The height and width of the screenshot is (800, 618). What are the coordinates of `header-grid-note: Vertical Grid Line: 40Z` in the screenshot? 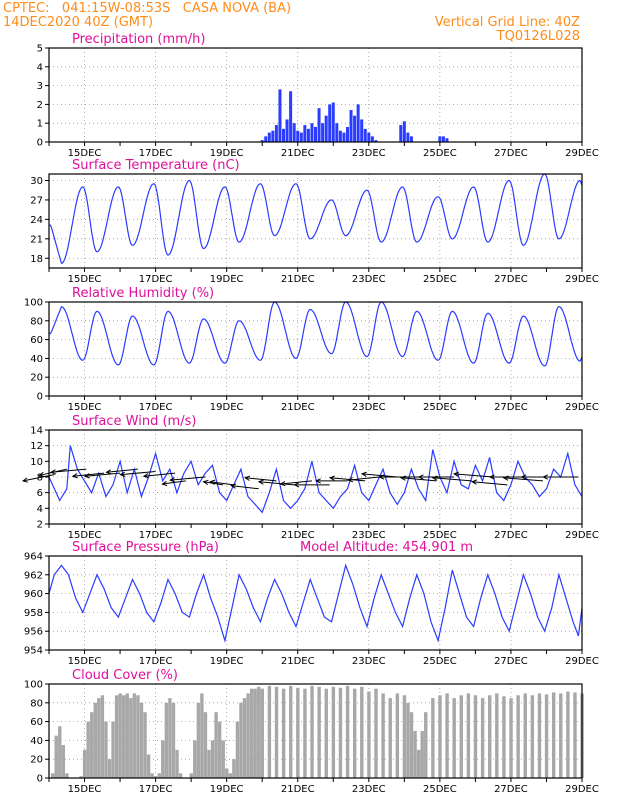 It's located at (507, 22).